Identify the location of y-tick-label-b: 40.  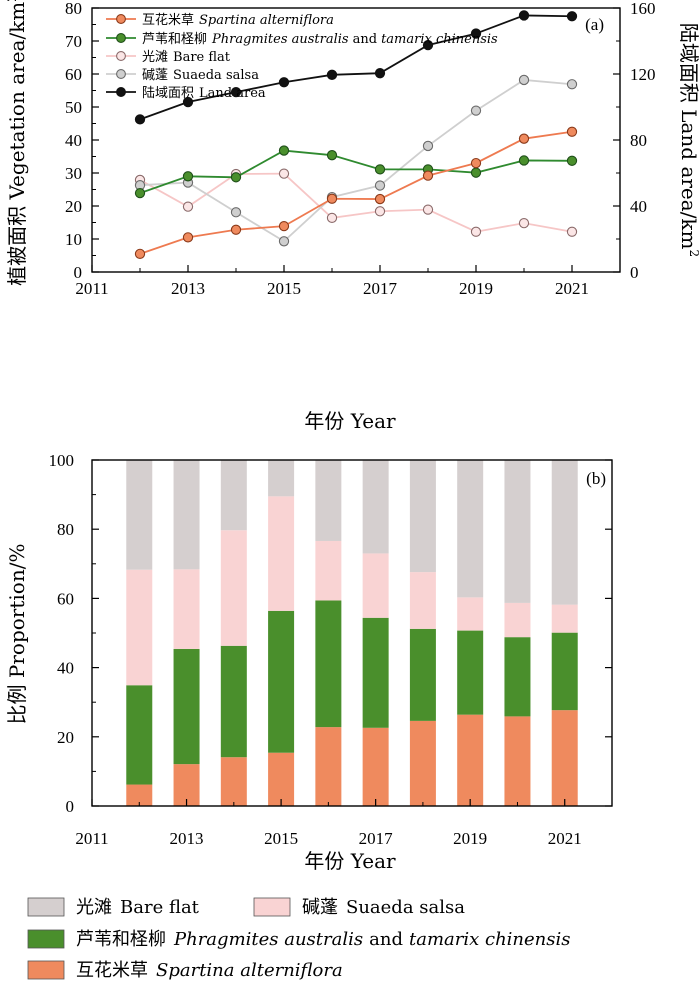
(65, 668).